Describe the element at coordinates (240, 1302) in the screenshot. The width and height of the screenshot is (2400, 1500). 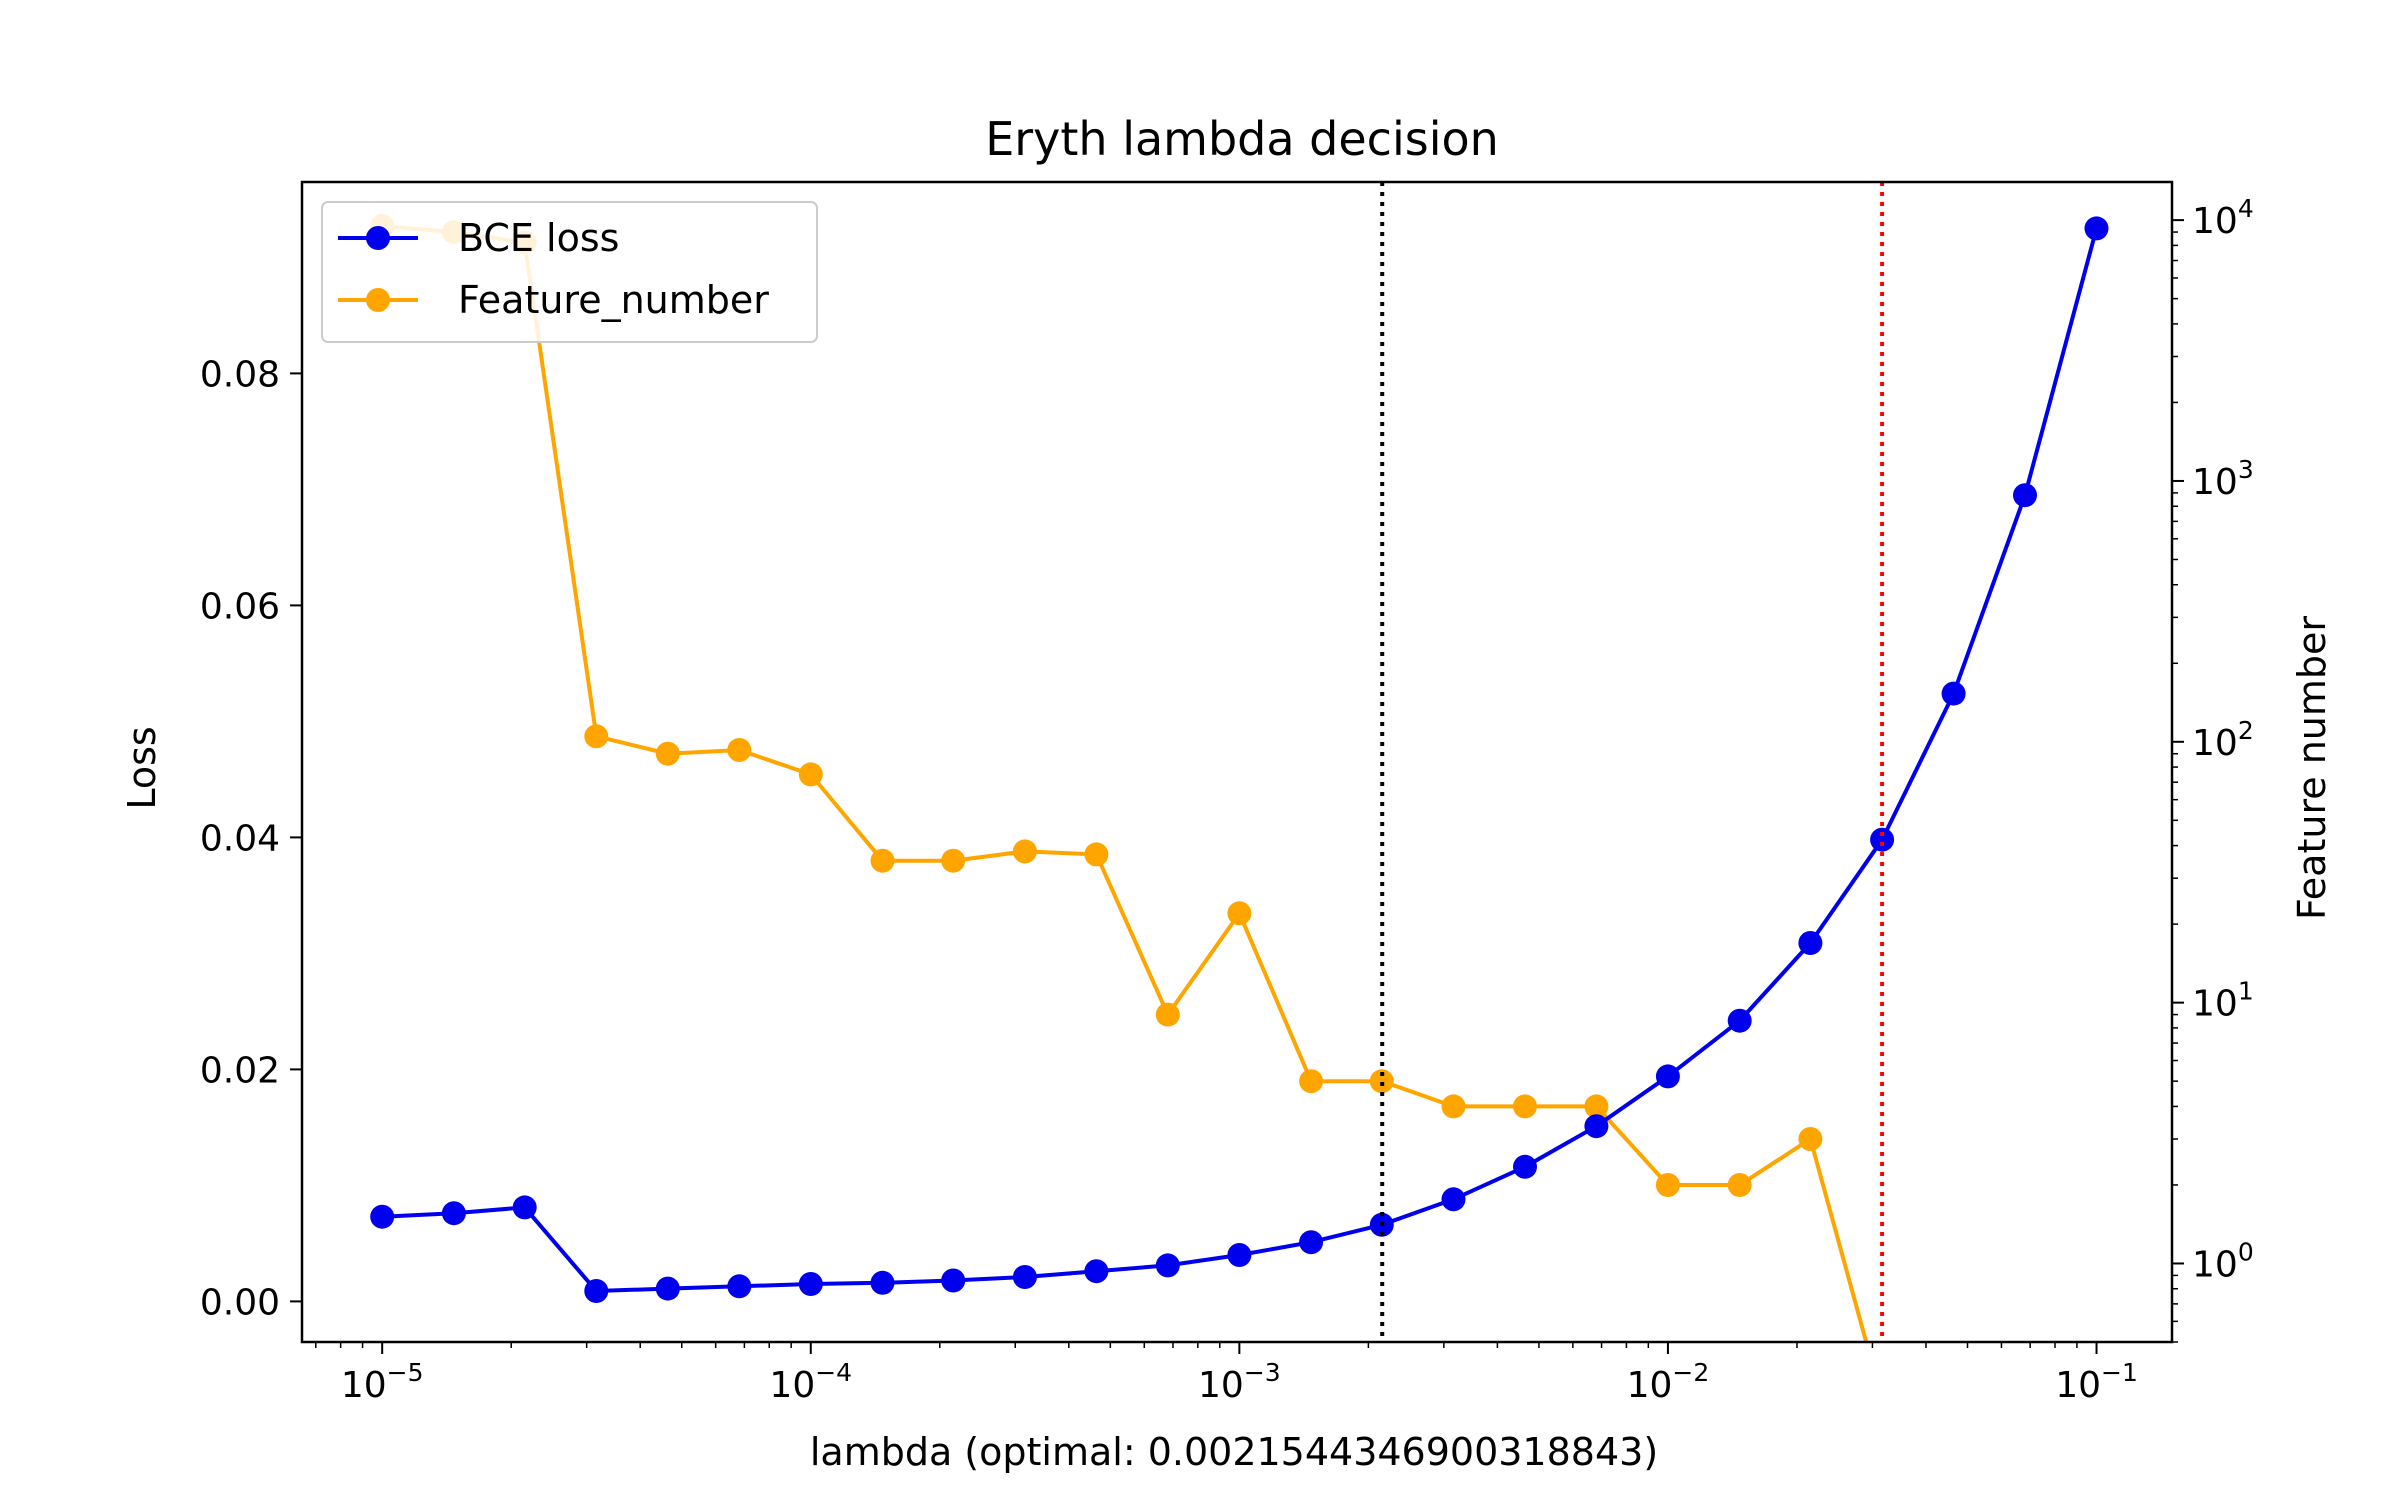
I see `y-tick-label-0: 0.00` at that location.